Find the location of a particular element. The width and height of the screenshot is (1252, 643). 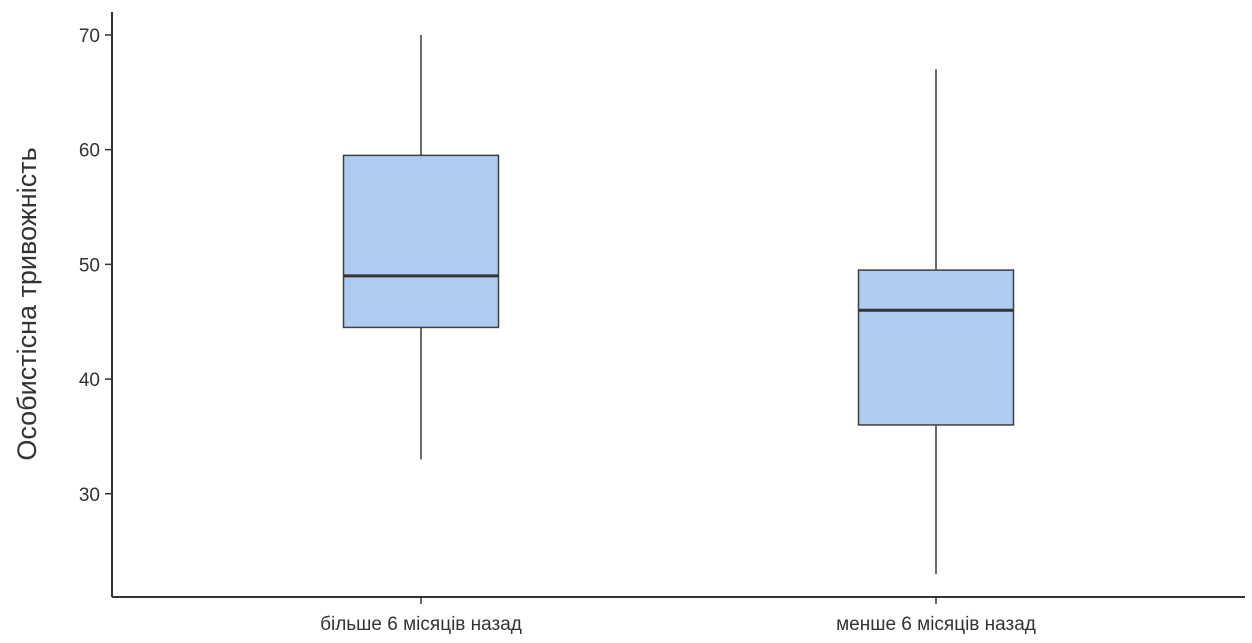

x-tick-label: більше 6 місяців назад is located at coordinates (421, 624).